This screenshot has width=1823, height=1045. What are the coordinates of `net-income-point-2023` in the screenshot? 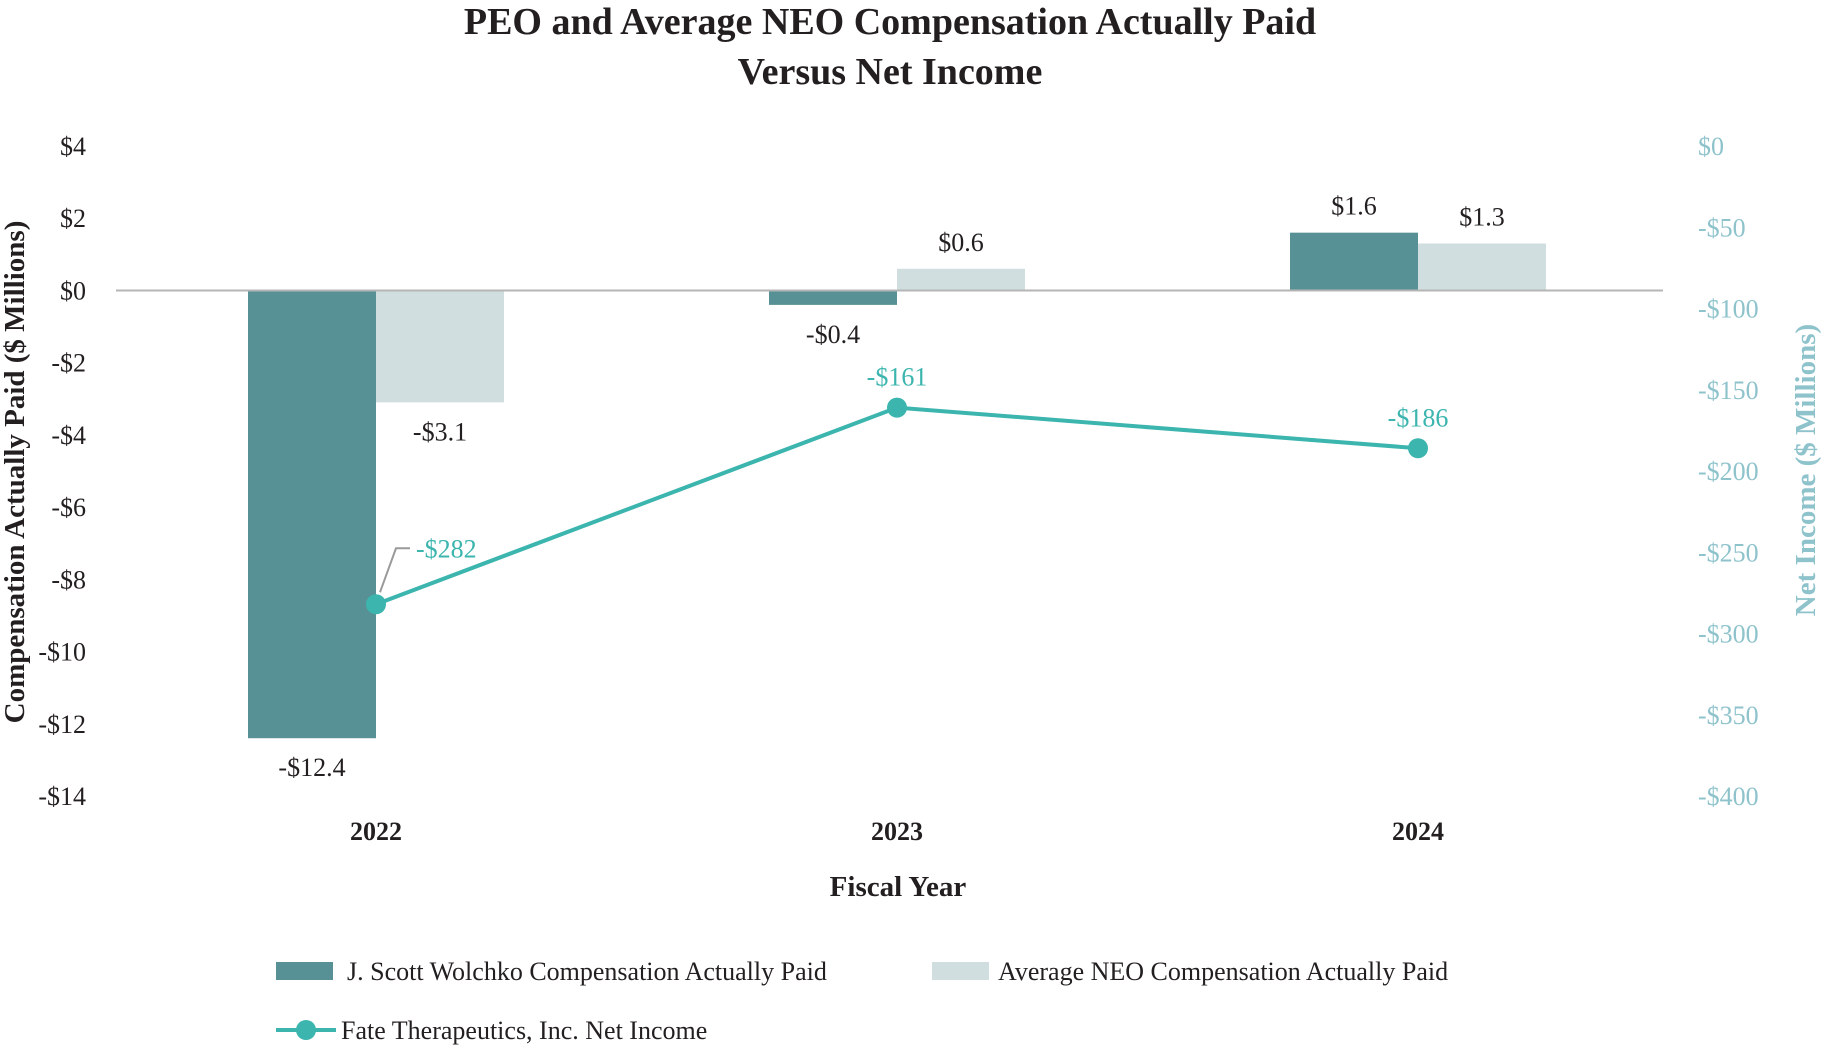 It's located at (897, 407).